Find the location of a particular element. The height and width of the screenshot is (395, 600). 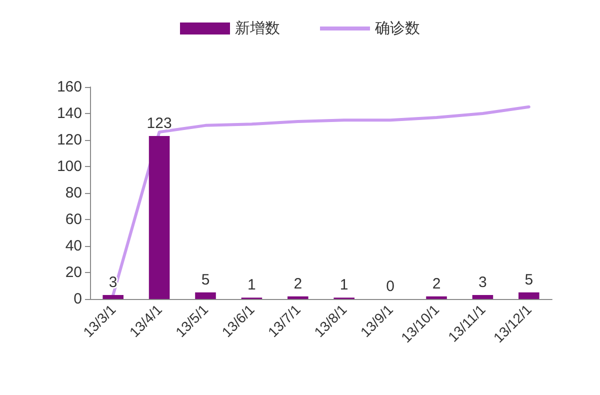

legend-label: 新增数 is located at coordinates (257, 28).